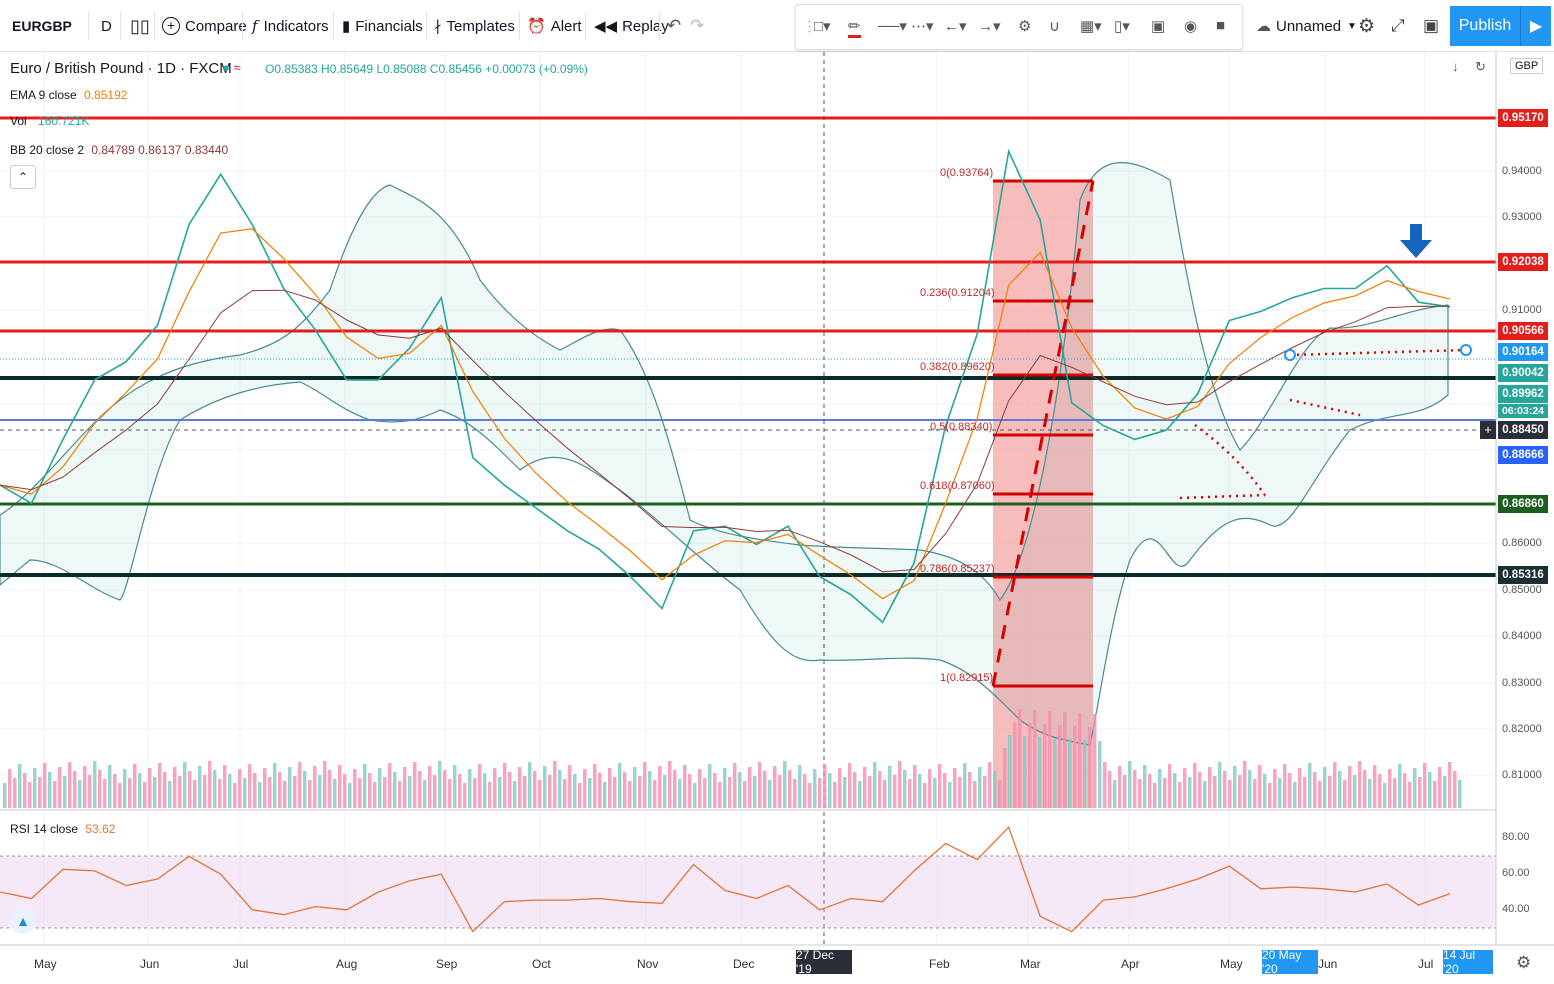 The image size is (1554, 984). What do you see at coordinates (1523, 504) in the screenshot?
I see `price-tag-086860: 0.86860` at bounding box center [1523, 504].